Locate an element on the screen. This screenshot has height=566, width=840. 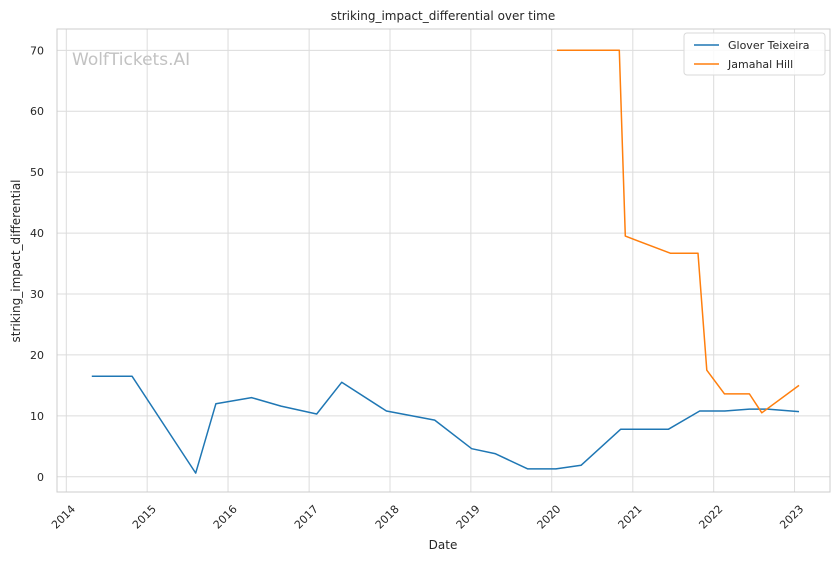
watermark: WolfTickets.AI is located at coordinates (131, 60).